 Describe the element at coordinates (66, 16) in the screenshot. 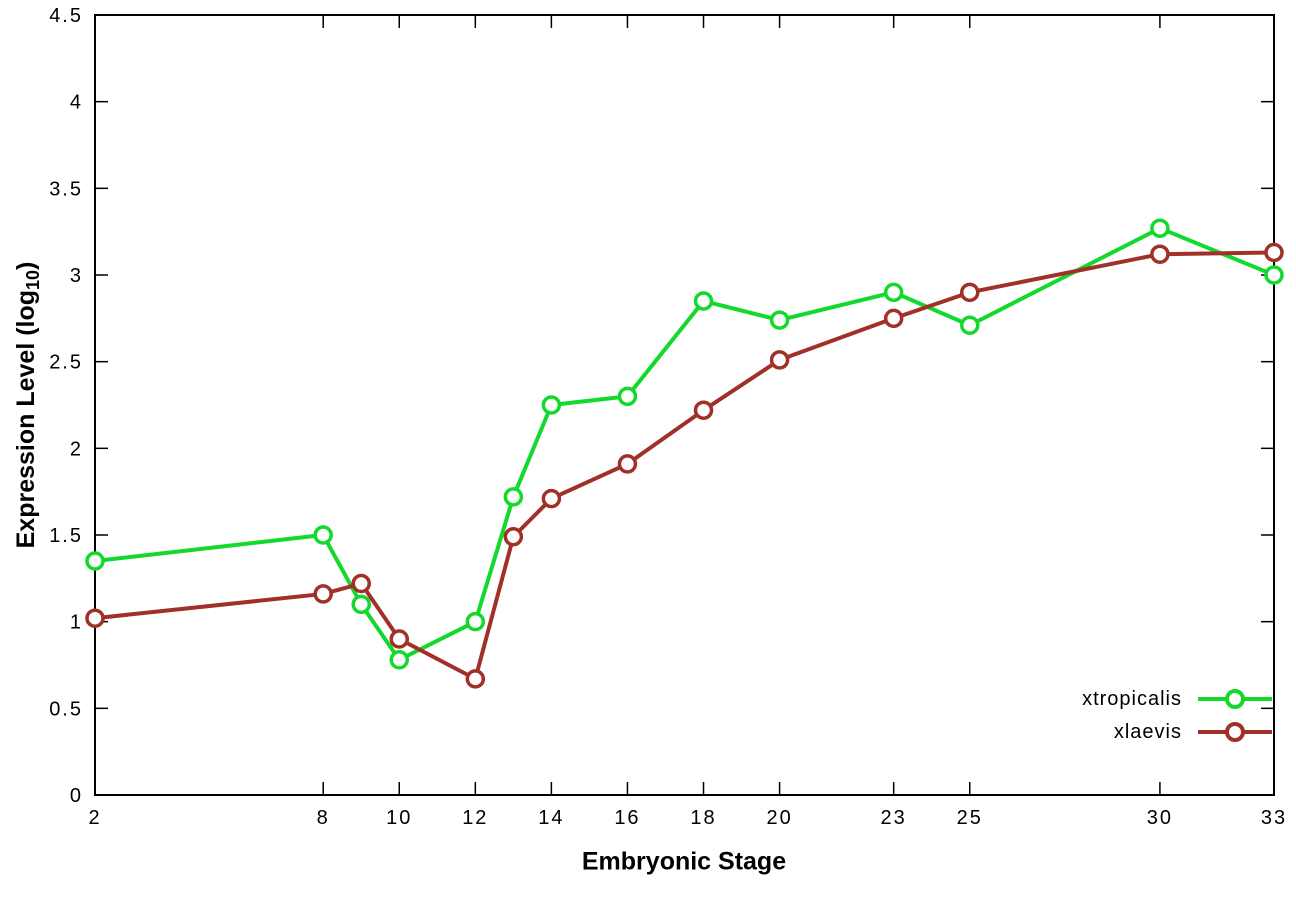

I see `y-tick-label: 4.5` at that location.